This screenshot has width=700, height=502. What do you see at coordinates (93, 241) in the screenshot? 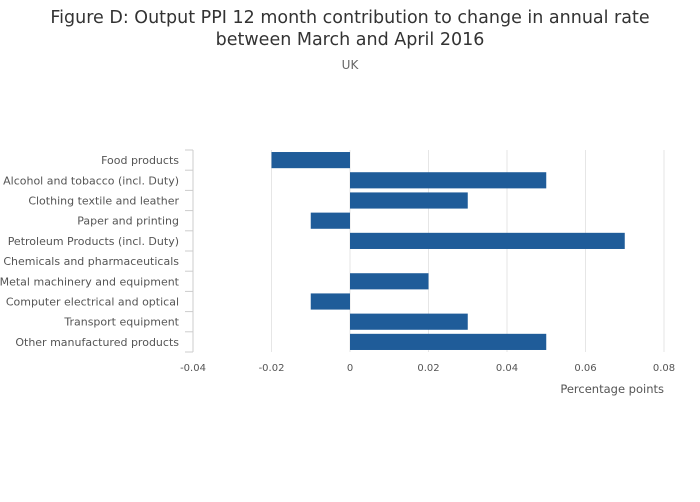
I see `category-label-4: Petroleum Products (incl. Duty)` at bounding box center [93, 241].